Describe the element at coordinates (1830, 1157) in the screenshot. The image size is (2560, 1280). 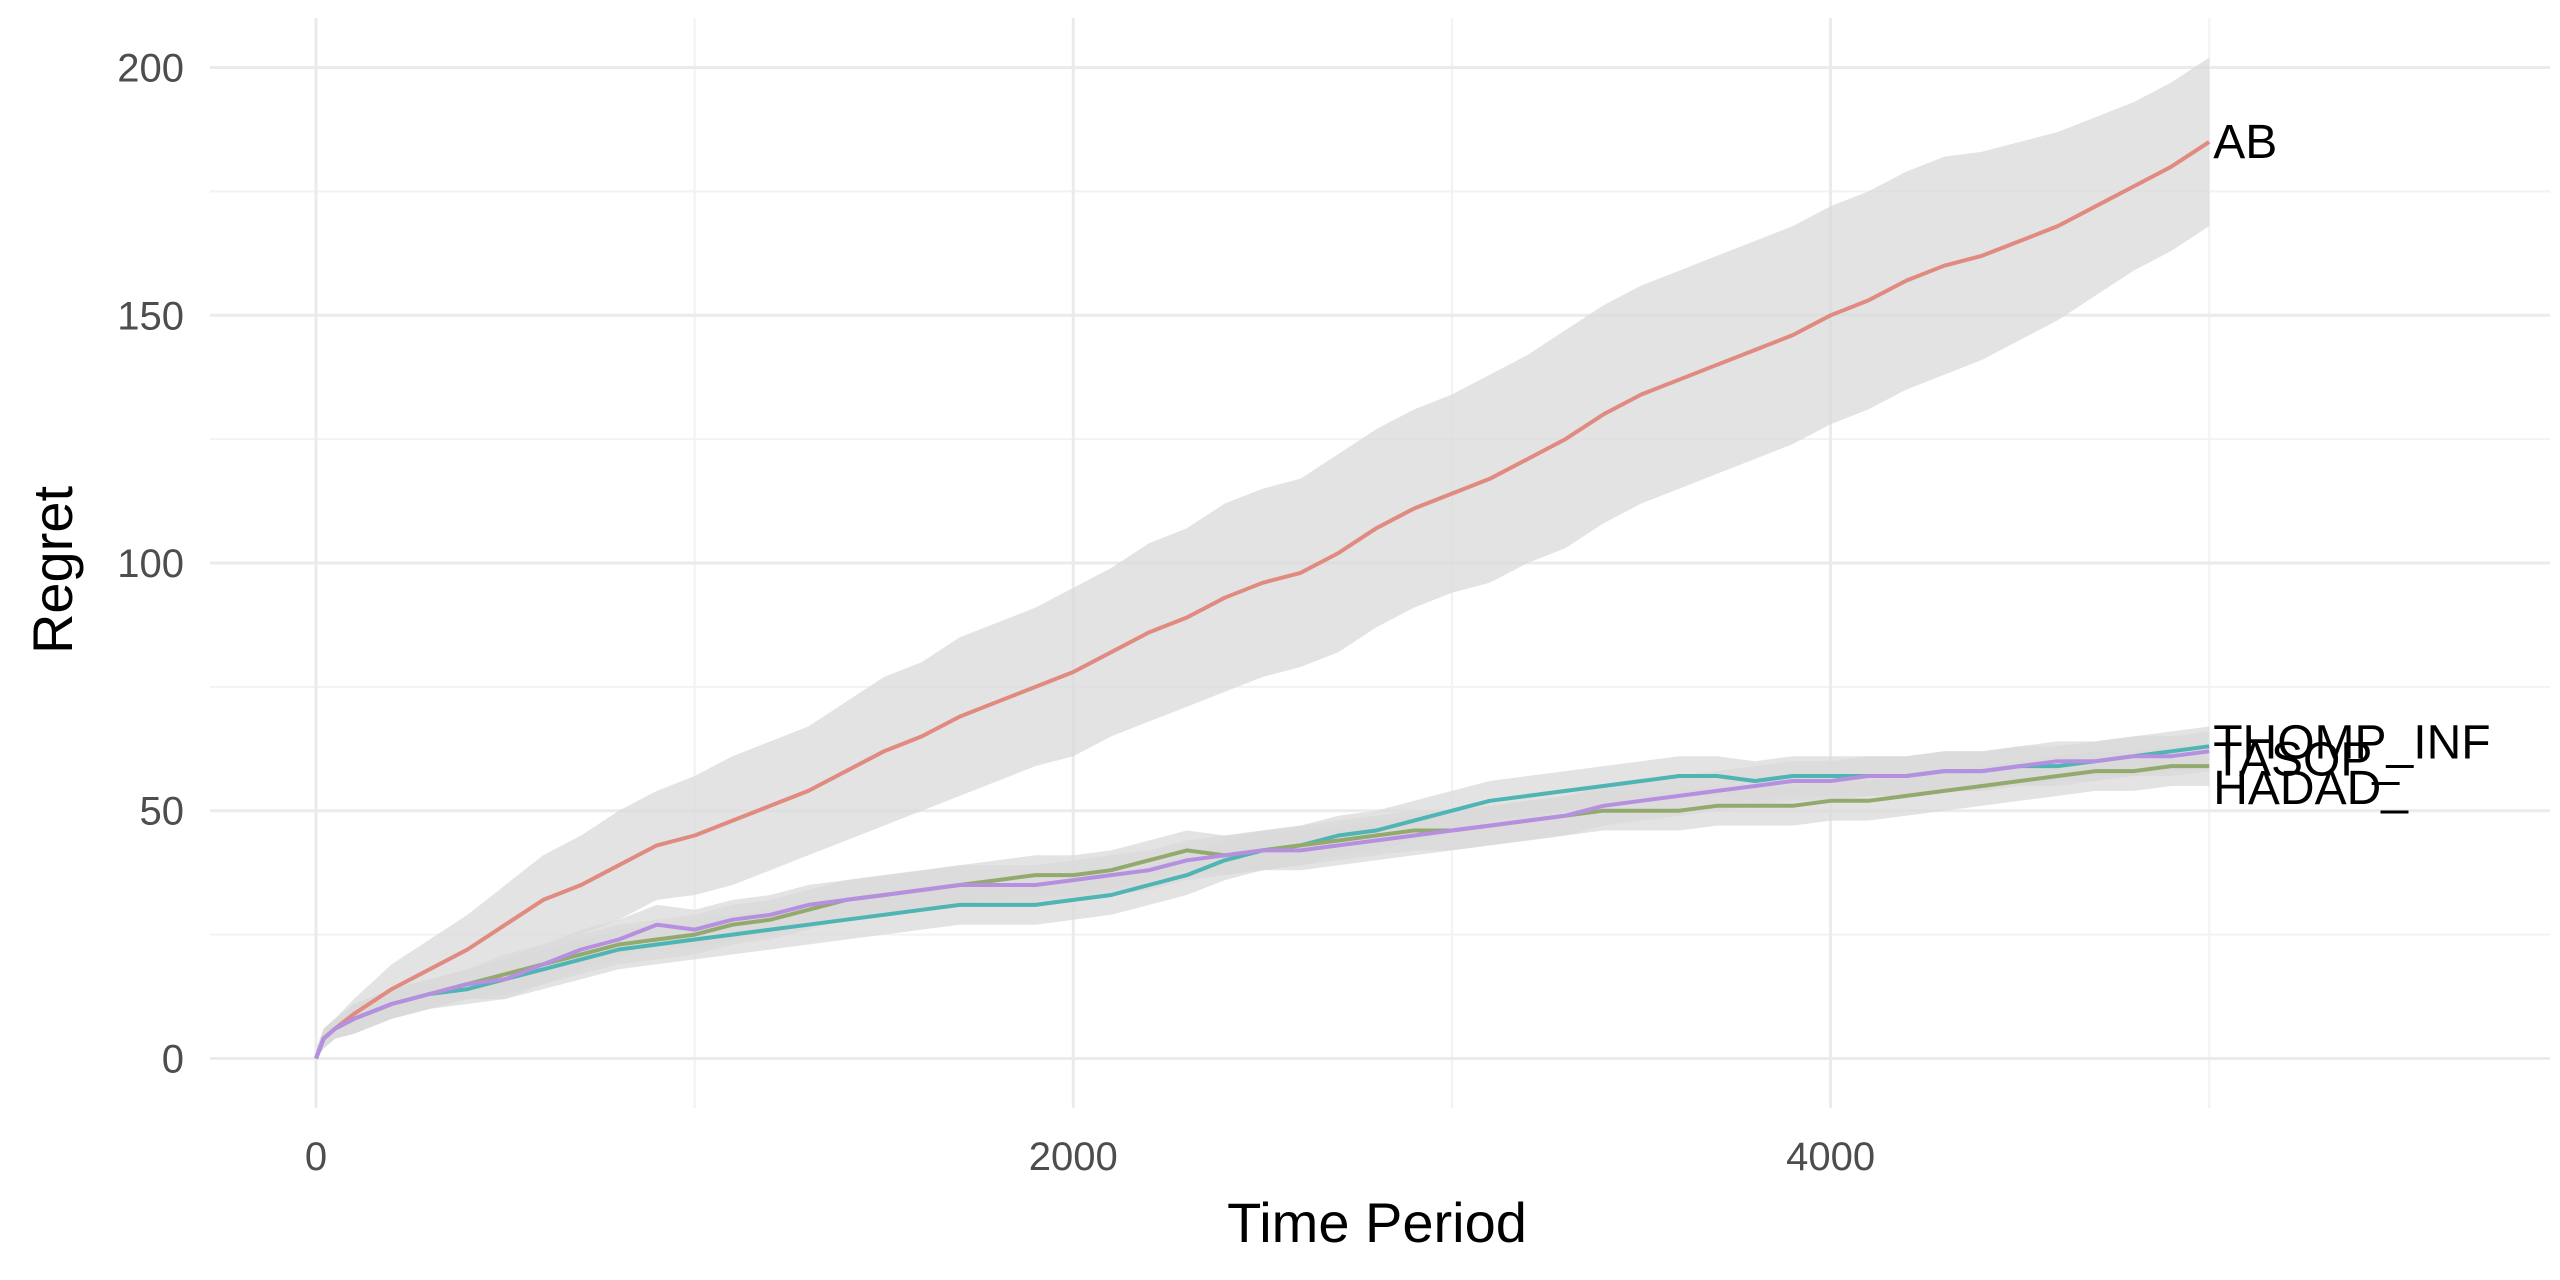
I see `x-tick-label: 4000` at that location.